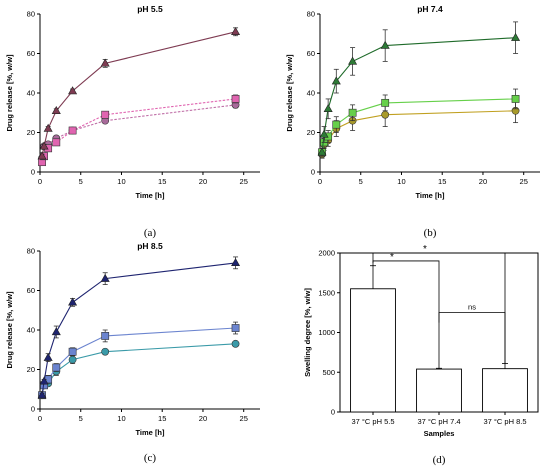  I want to click on panel-label: (a), so click(150, 233).